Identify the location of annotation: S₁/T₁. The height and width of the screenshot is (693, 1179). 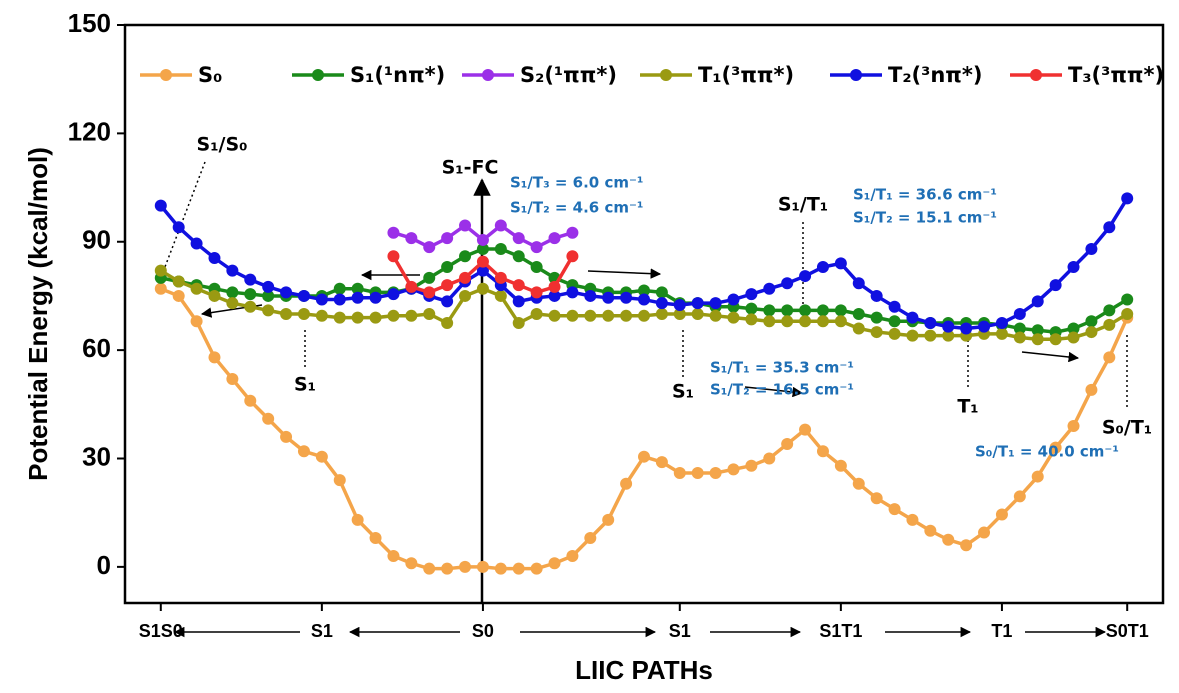
(803, 205).